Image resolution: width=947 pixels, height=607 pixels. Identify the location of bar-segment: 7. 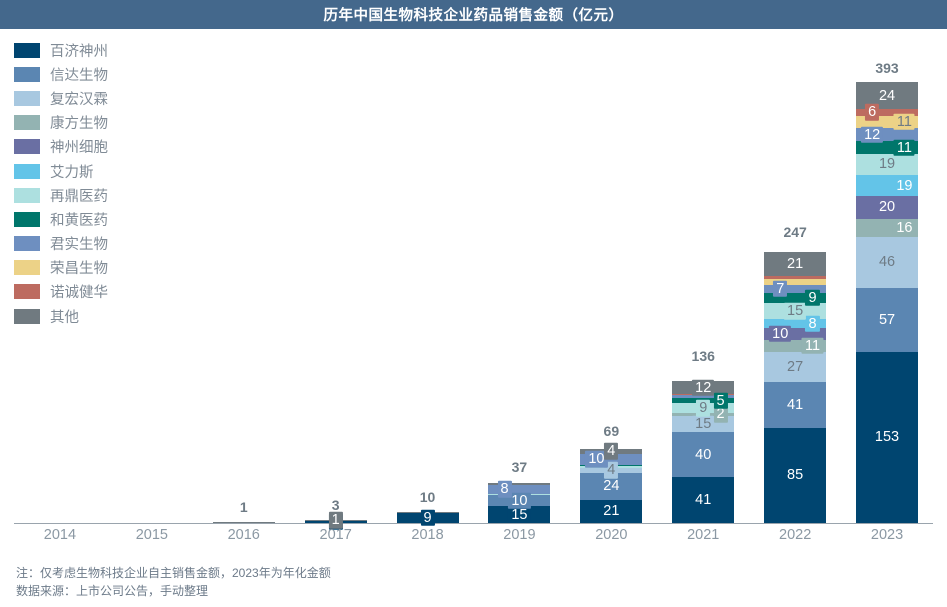
(795, 288).